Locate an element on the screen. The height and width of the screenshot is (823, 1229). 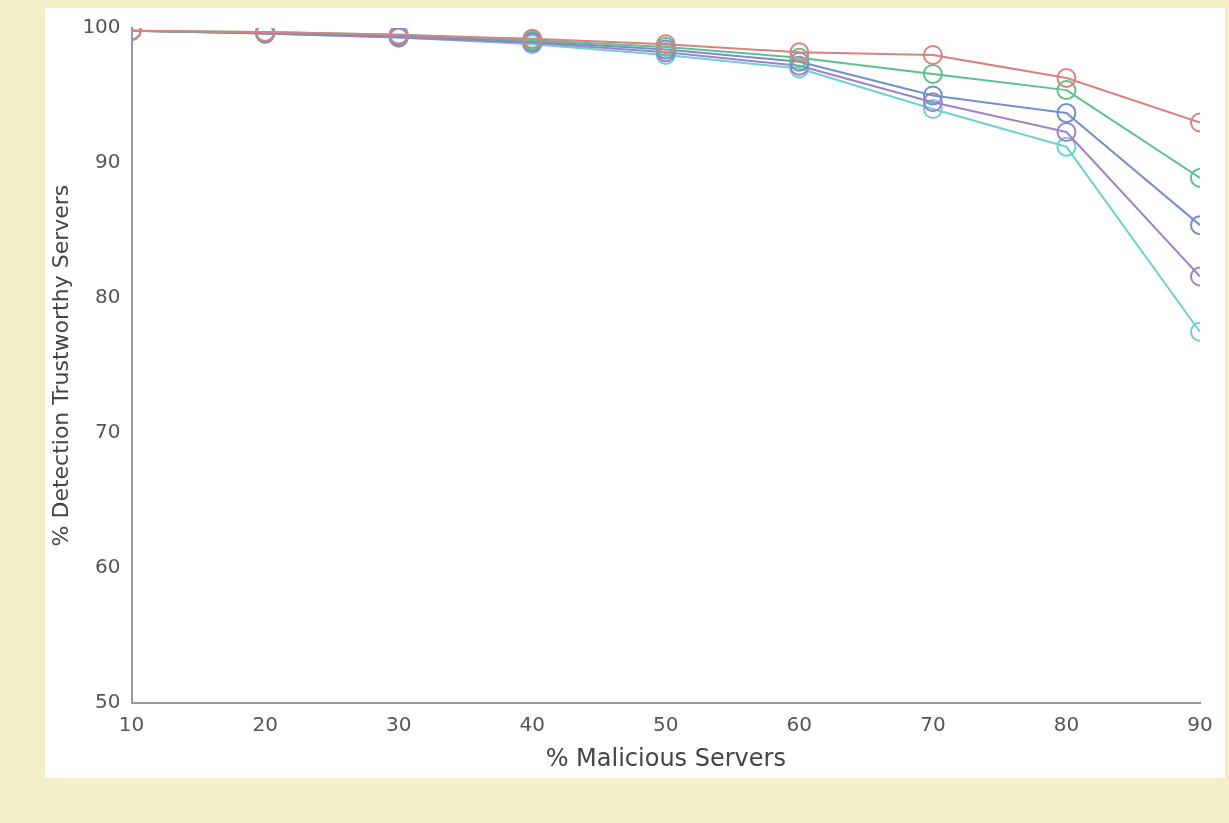
y-axis-title: % Detection Trustworthy Servers is located at coordinates (60, 365).